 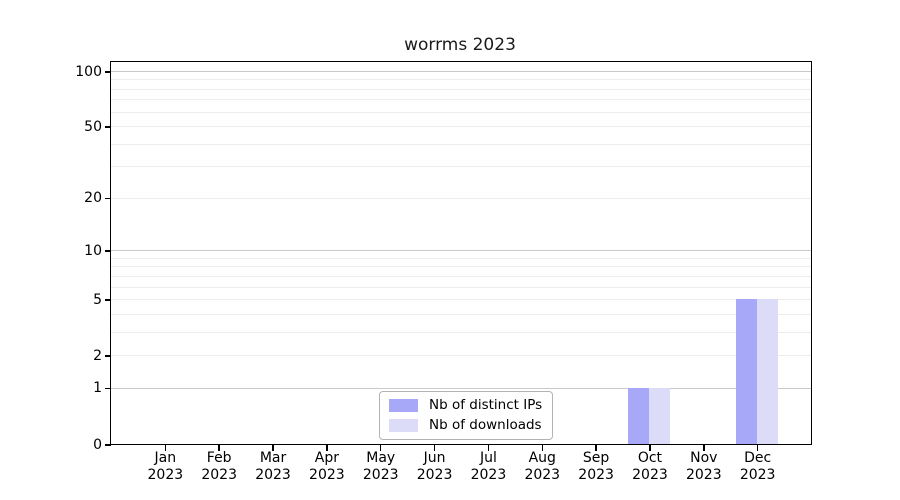 I want to click on x-tick-mark-jan-2023, so click(x=165, y=447).